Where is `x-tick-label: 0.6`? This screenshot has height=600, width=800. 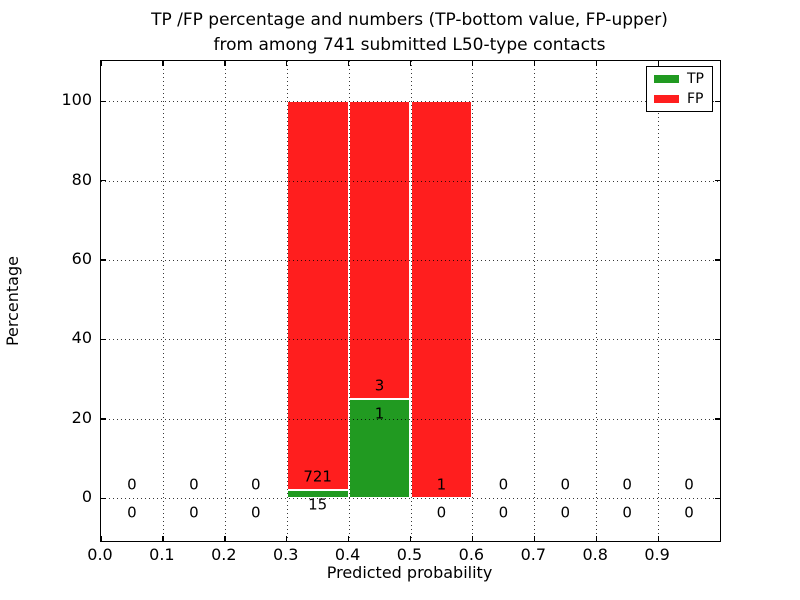 x-tick-label: 0.6 is located at coordinates (471, 554).